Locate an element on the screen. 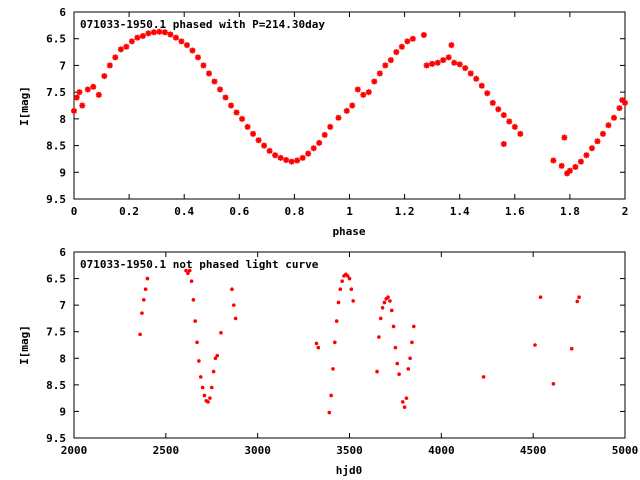 This screenshot has width=640, height=480. unphased-y-tick-label: 8.5 is located at coordinates (56, 385).